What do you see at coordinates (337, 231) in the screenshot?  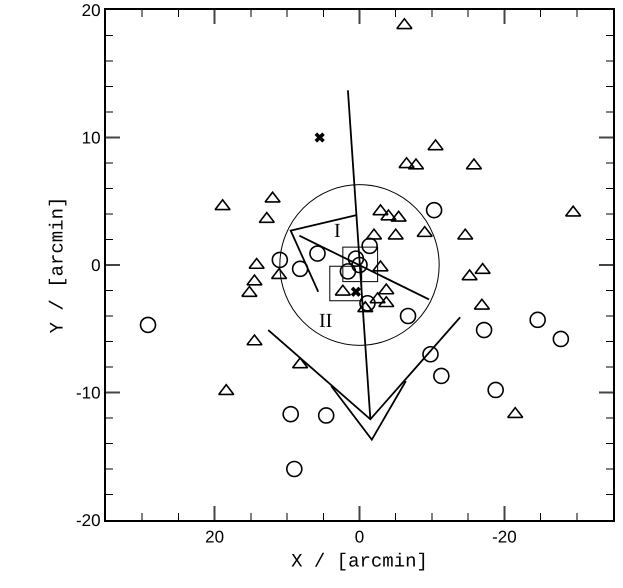 I see `annotation: I` at bounding box center [337, 231].